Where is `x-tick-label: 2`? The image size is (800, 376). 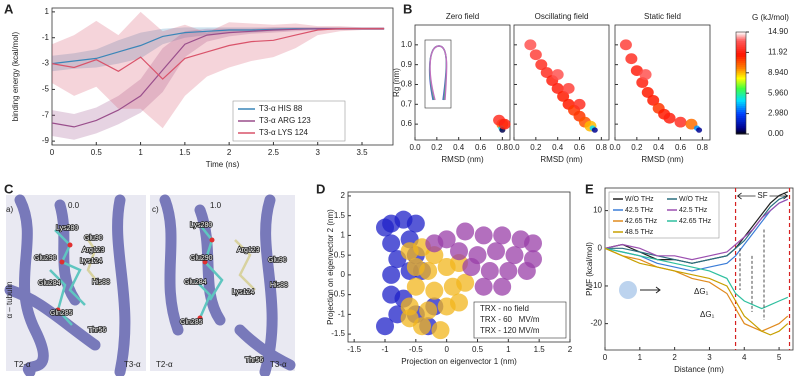
x-tick-label: 2 is located at coordinates (674, 357).